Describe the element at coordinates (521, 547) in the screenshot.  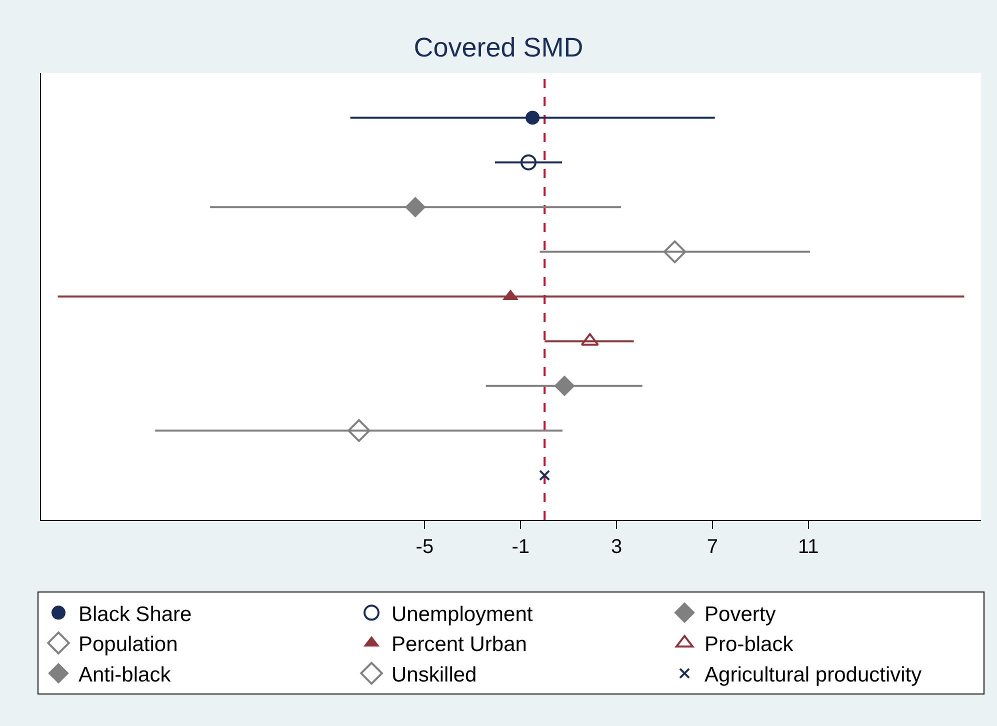
I see `x-tick-label: -1` at that location.